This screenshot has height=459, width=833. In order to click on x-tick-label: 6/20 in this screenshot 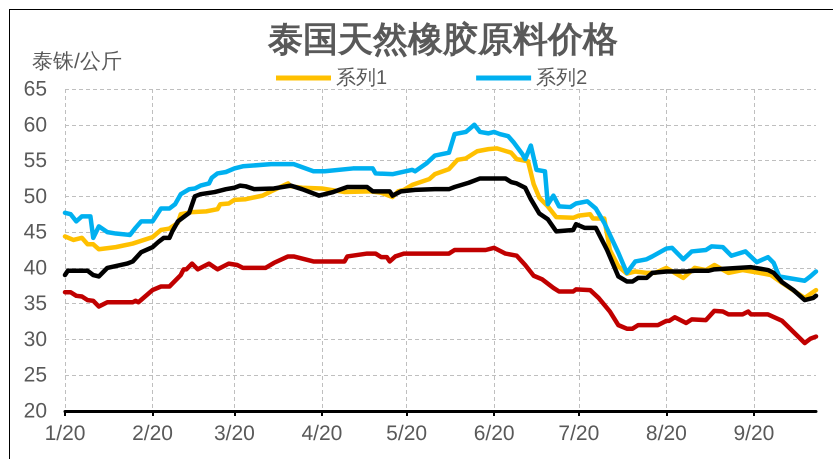, I will do `click(494, 433)`.